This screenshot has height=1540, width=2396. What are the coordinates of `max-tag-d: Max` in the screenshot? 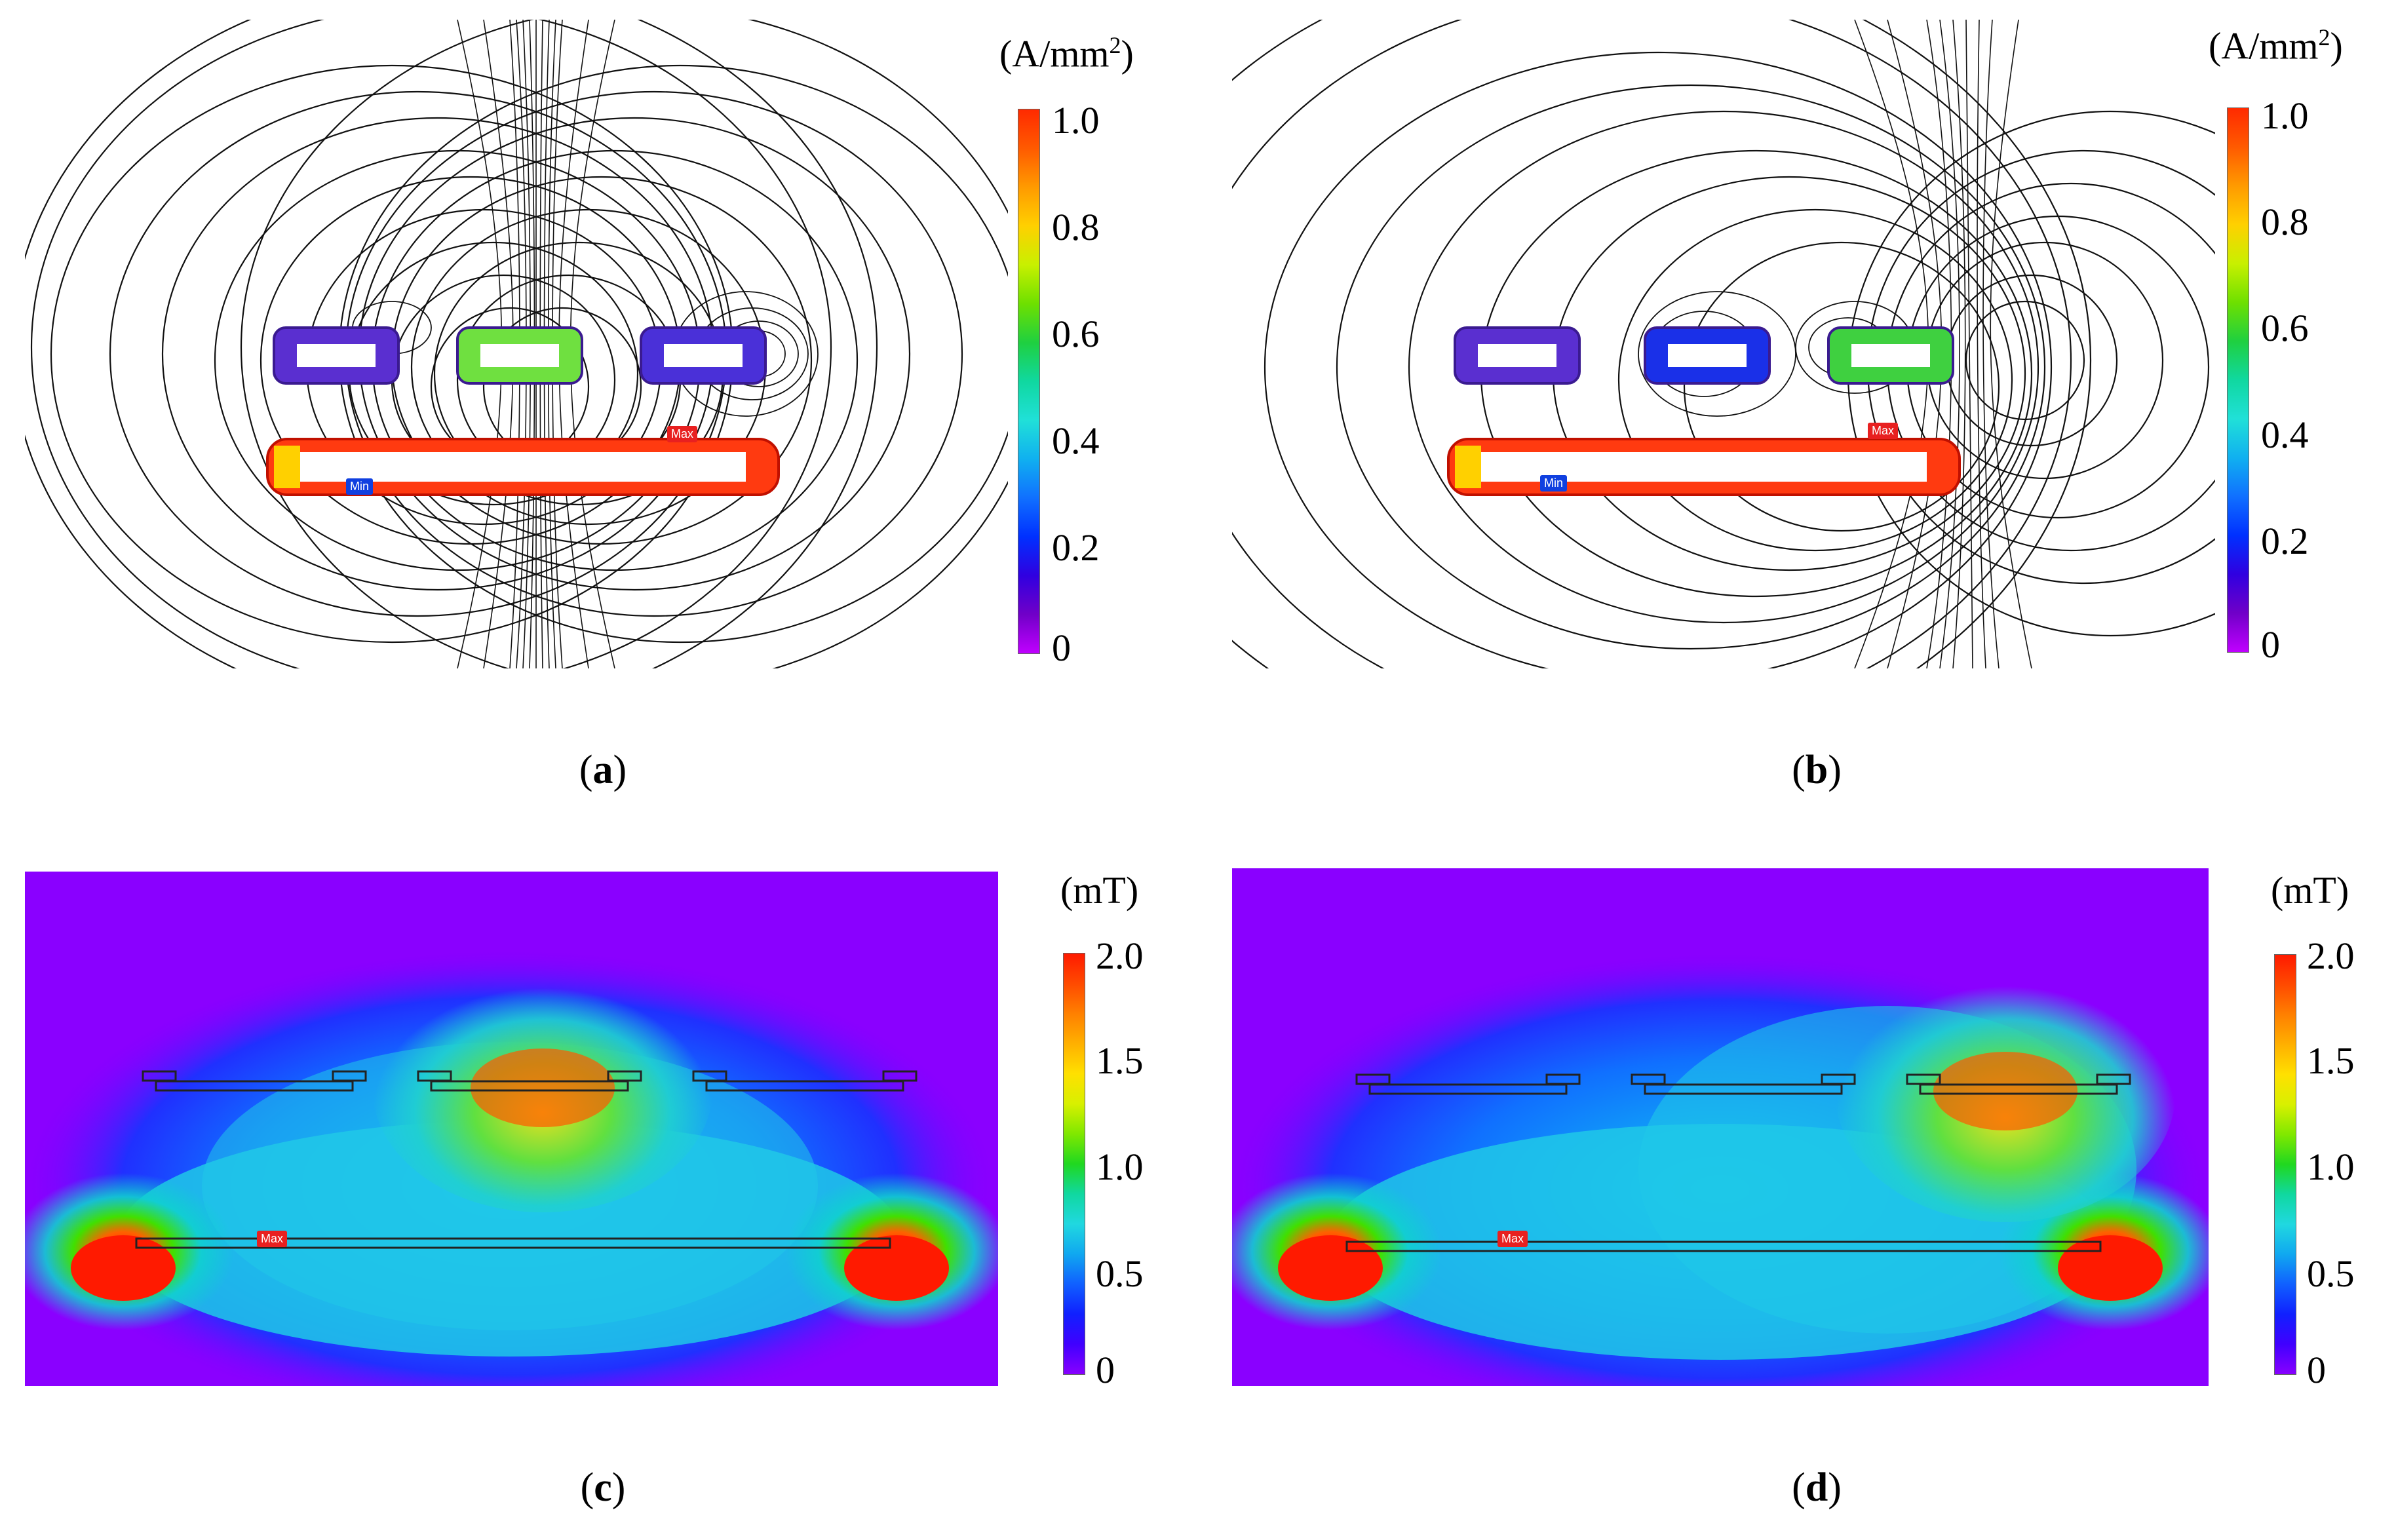 It's located at (1513, 1239).